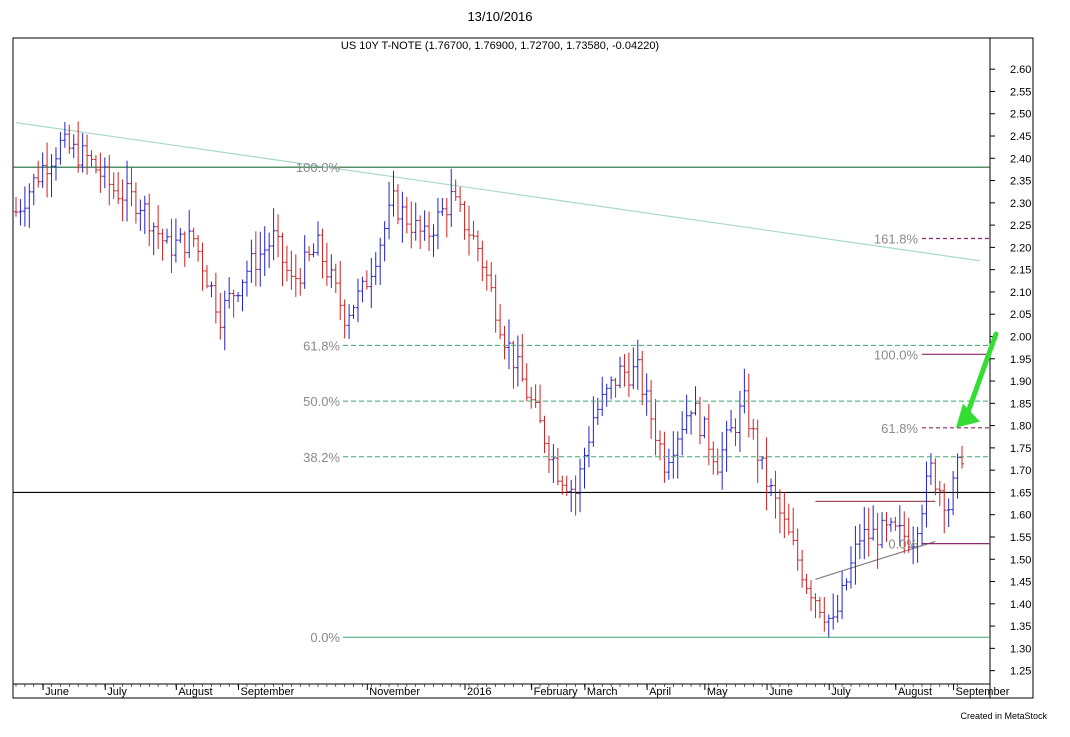 Image resolution: width=1070 pixels, height=737 pixels. Describe the element at coordinates (841, 692) in the screenshot. I see `x-month-label: July` at that location.